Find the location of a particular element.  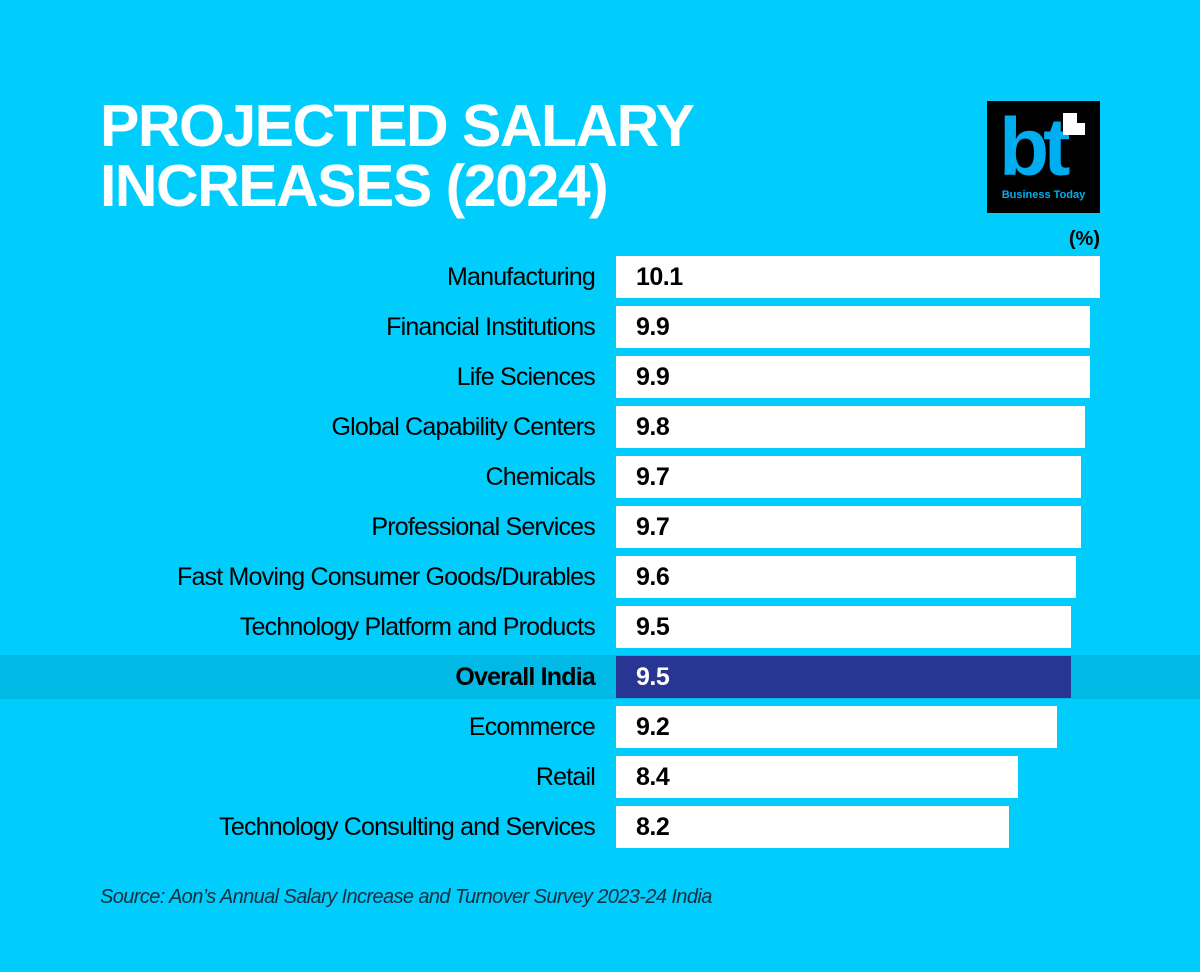

data-label: 9.2 is located at coordinates (653, 727).